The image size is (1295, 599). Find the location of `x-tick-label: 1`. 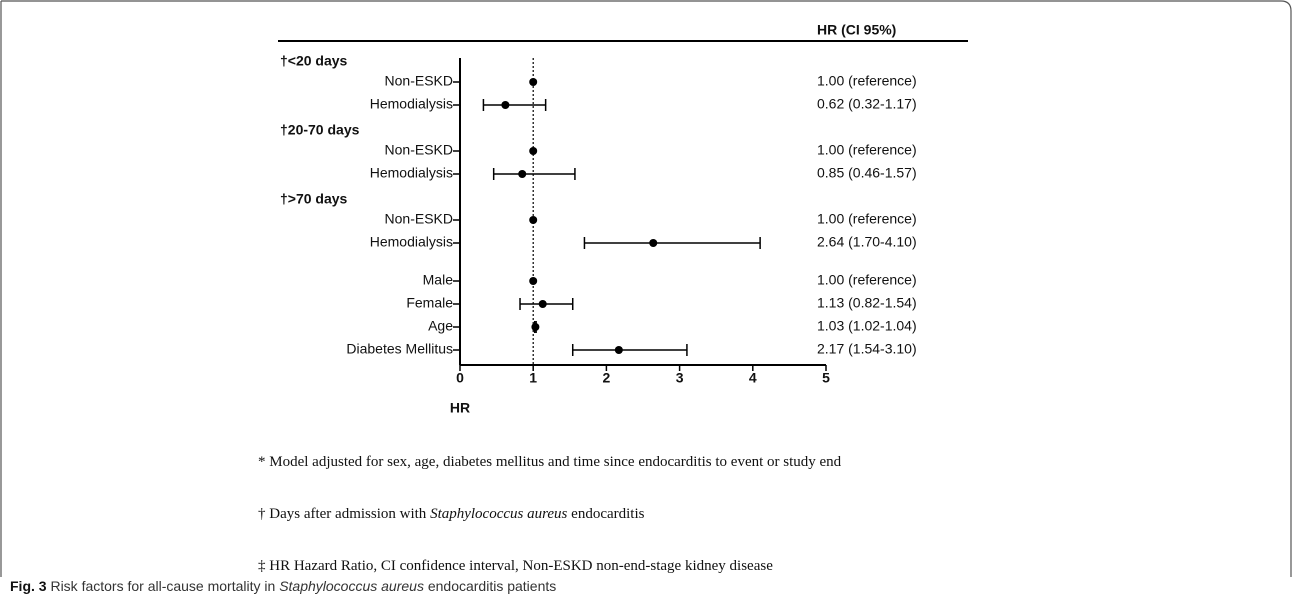

x-tick-label: 1 is located at coordinates (533, 378).